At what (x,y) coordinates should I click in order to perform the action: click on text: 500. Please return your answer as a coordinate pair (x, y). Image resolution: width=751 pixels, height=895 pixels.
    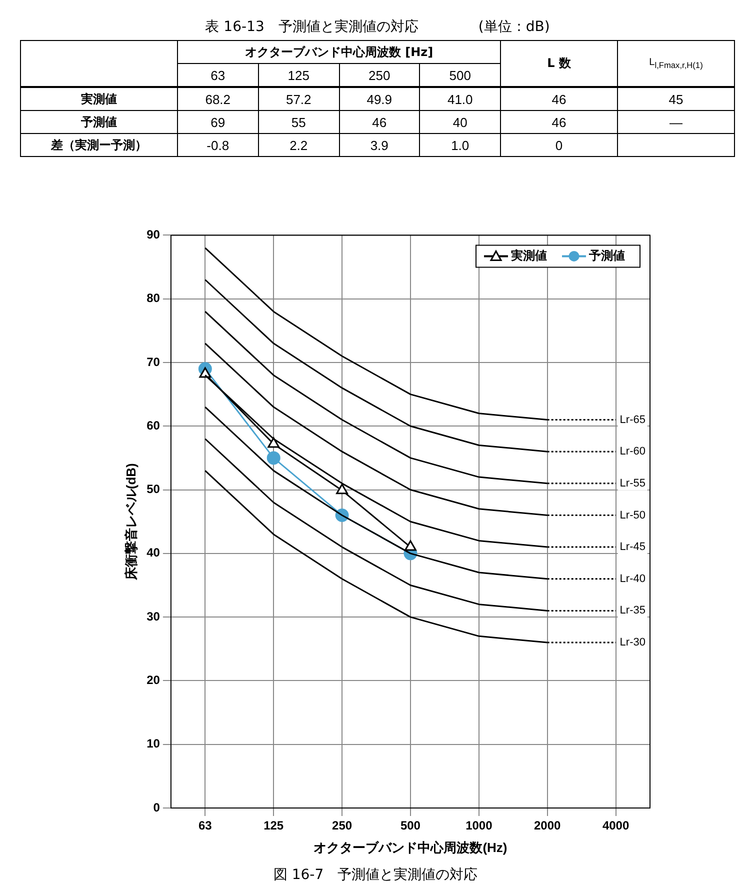
    Looking at the image, I should click on (460, 75).